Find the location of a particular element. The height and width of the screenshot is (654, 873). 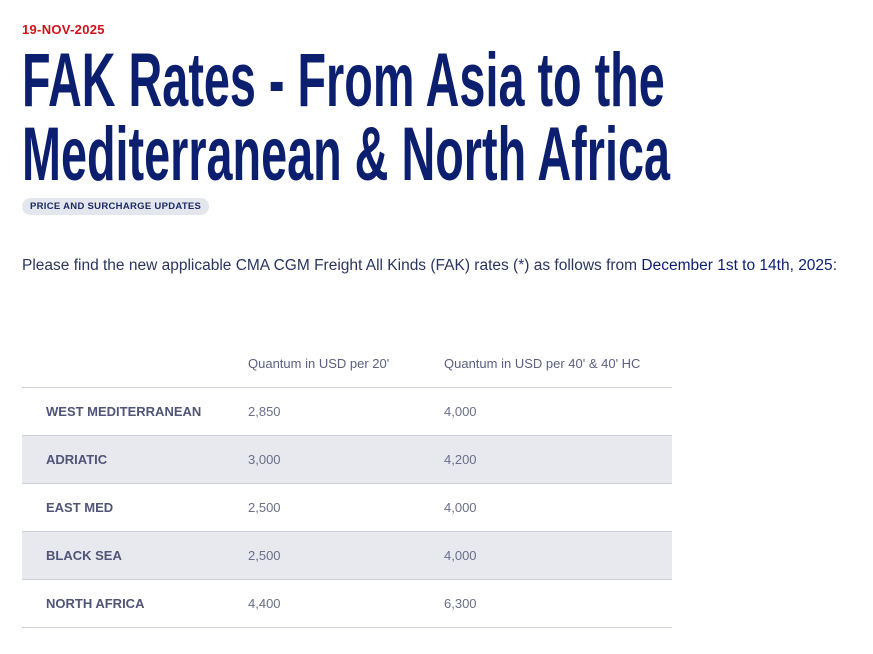

rate-40ft: 6,300 is located at coordinates (558, 603).